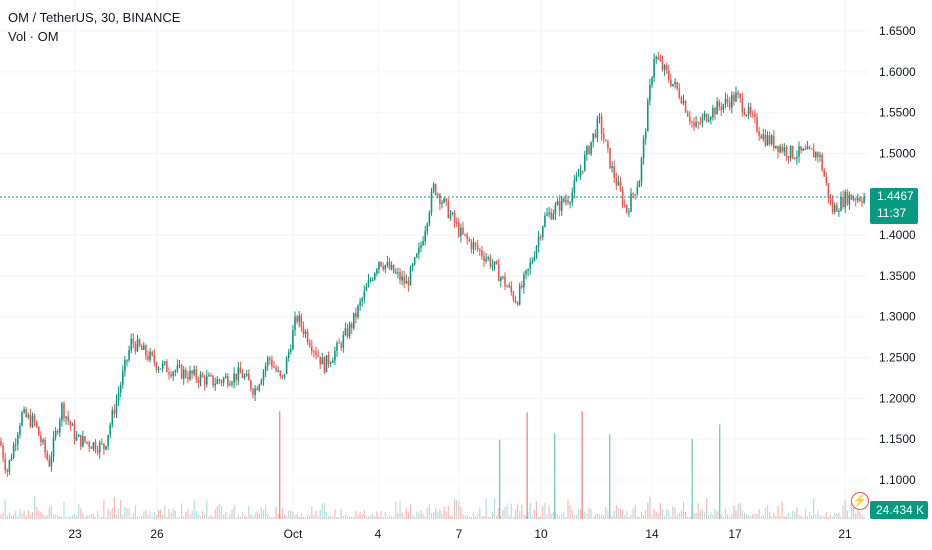 The image size is (932, 550). What do you see at coordinates (860, 501) in the screenshot?
I see `lightning-icon: ⚡` at bounding box center [860, 501].